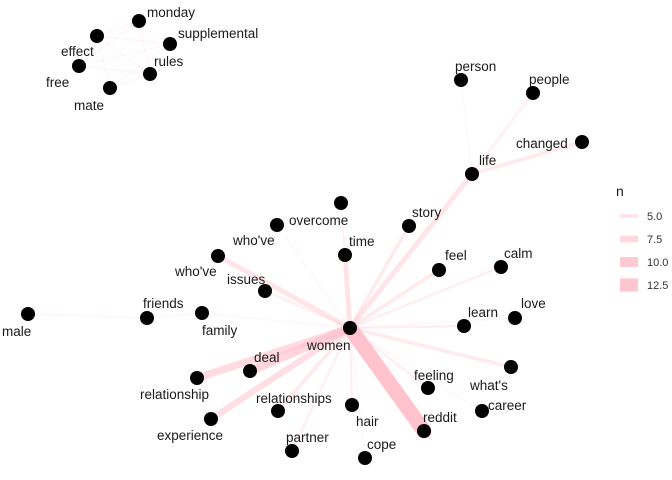  Describe the element at coordinates (114, 70) in the screenshot. I see `edge-free-rules` at that location.